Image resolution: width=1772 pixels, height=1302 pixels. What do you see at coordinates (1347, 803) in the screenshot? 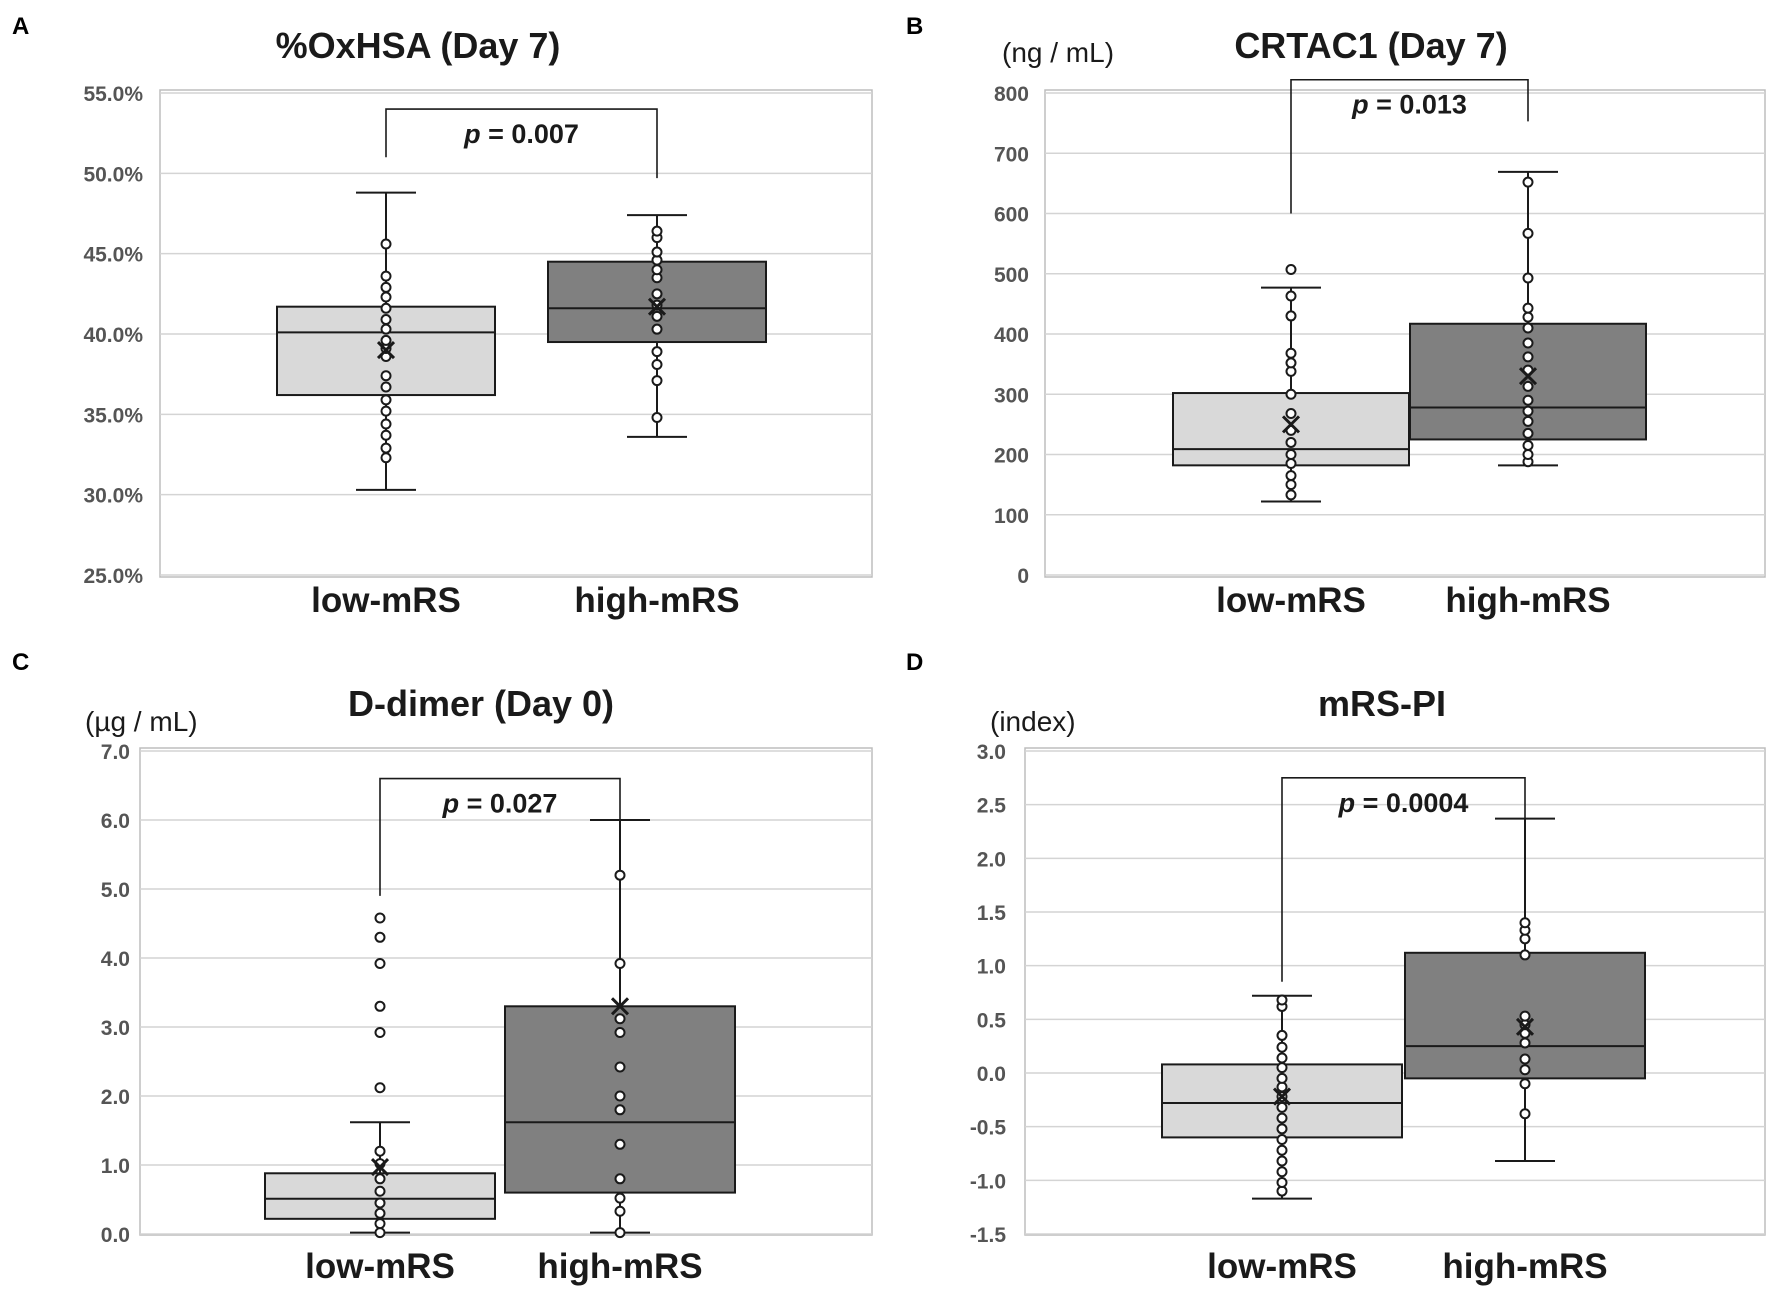
I see `p-symbol-d: p` at bounding box center [1347, 803].